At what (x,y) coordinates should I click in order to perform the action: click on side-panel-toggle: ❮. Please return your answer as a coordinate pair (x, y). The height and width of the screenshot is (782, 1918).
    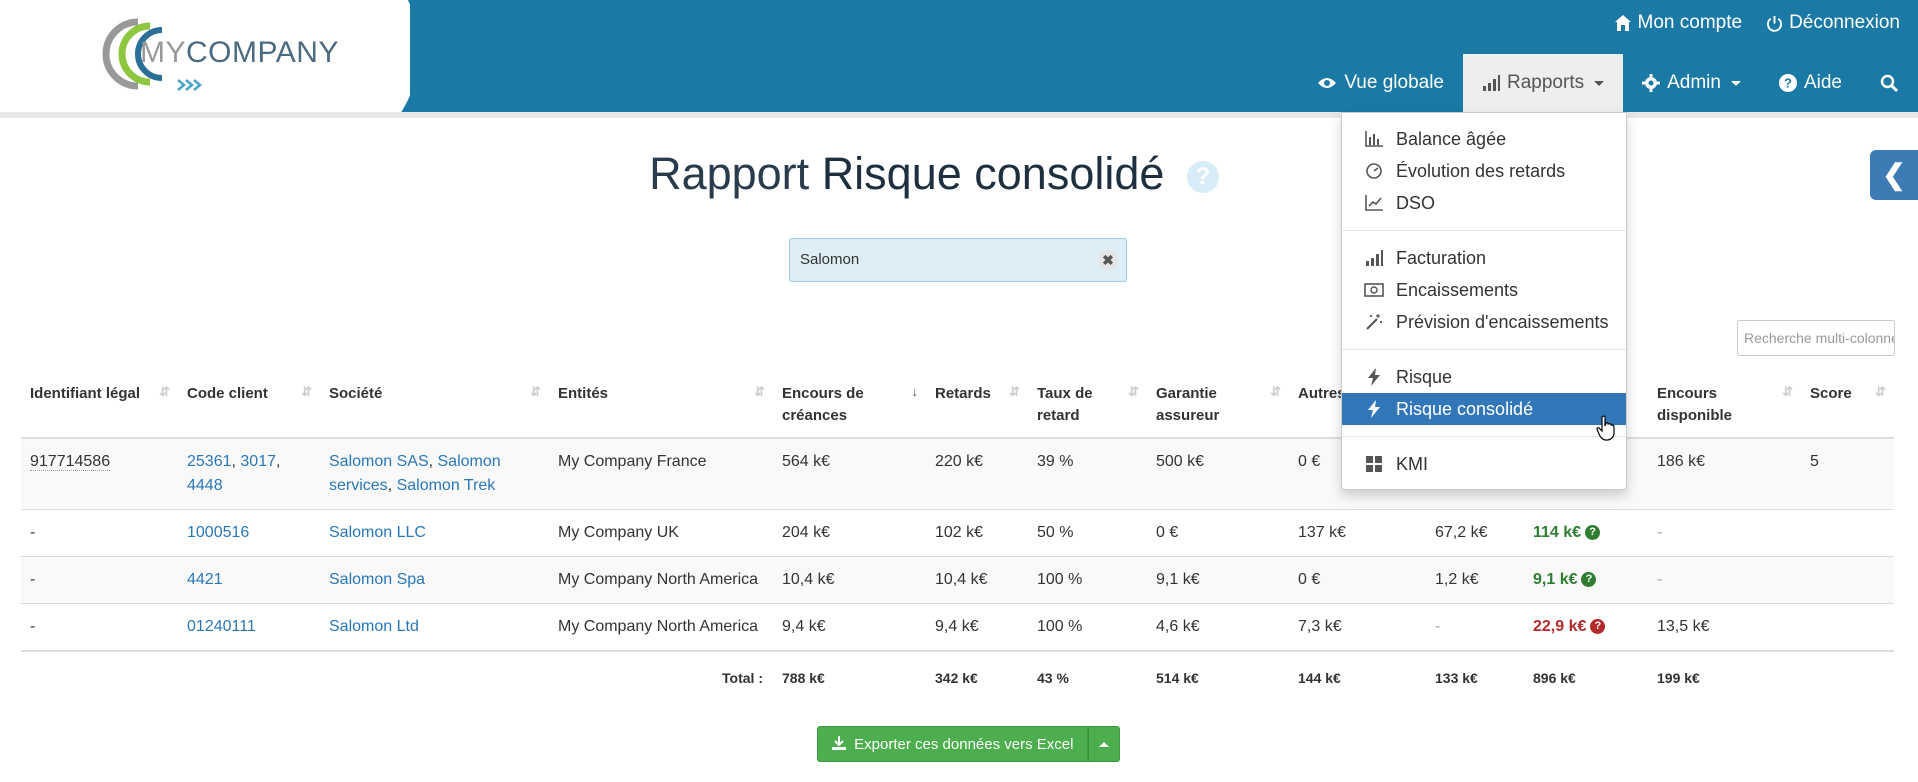
    Looking at the image, I should click on (1894, 175).